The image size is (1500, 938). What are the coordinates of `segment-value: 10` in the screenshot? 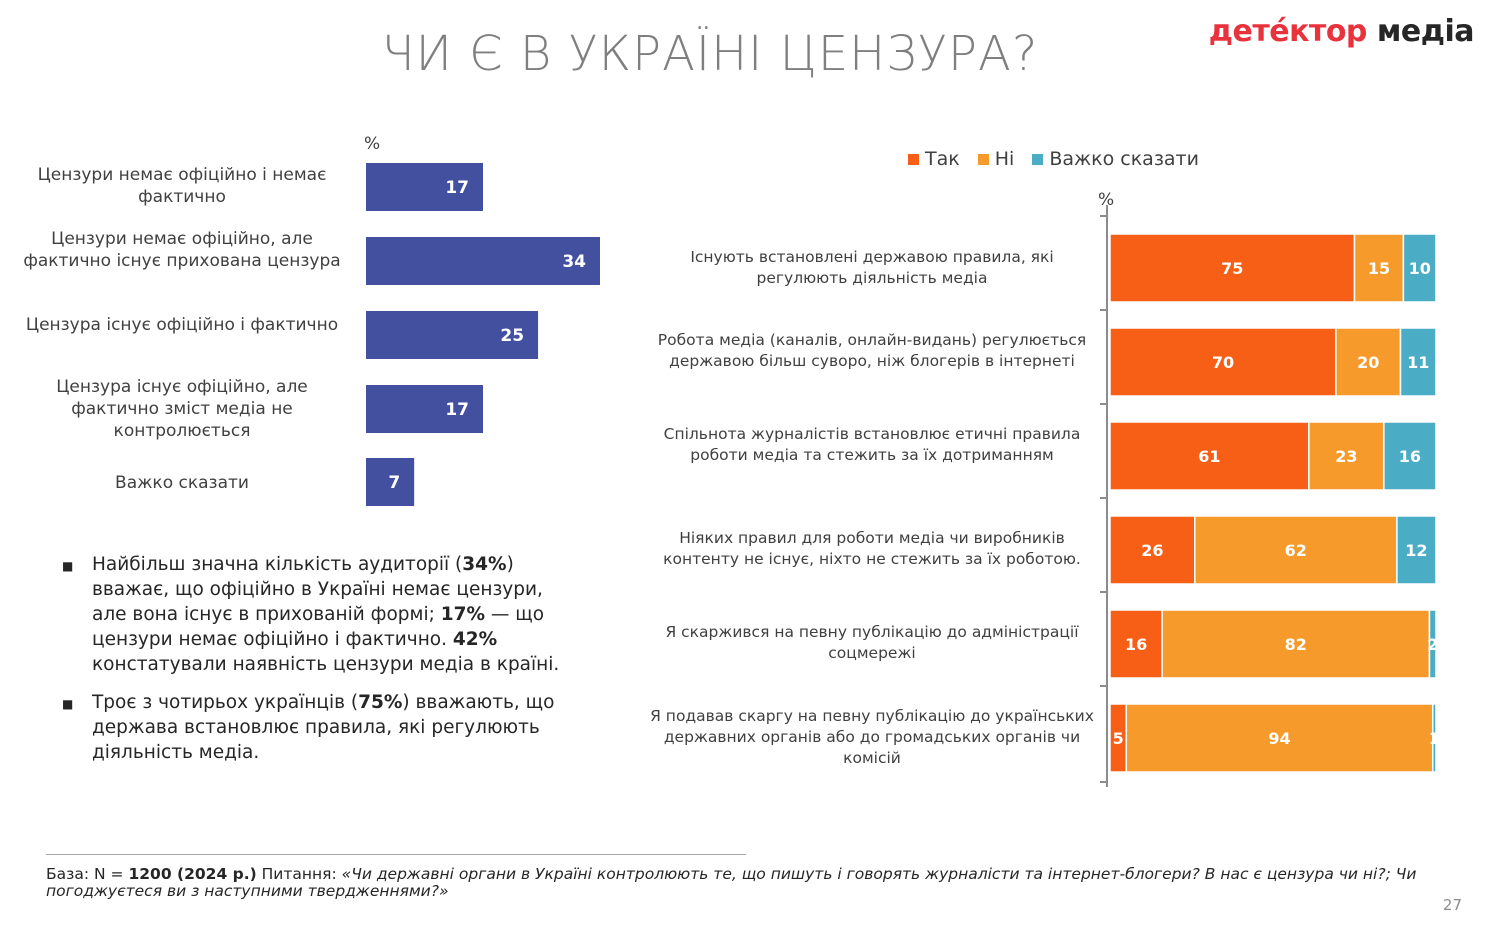 It's located at (1420, 268).